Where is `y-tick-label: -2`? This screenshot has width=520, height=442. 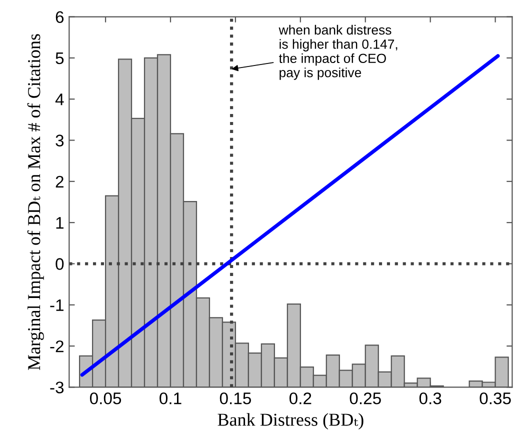 y-tick-label: -2 is located at coordinates (57, 346).